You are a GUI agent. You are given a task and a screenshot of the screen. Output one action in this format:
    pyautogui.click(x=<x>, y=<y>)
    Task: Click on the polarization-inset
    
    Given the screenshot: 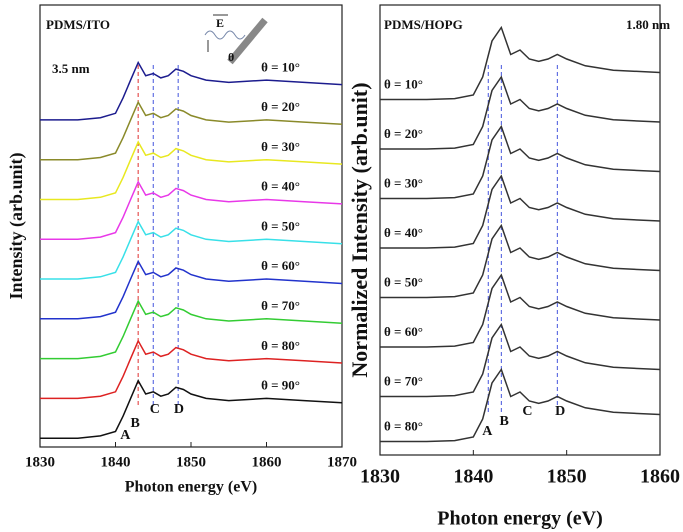 What is the action you would take?
    pyautogui.click(x=236, y=39)
    